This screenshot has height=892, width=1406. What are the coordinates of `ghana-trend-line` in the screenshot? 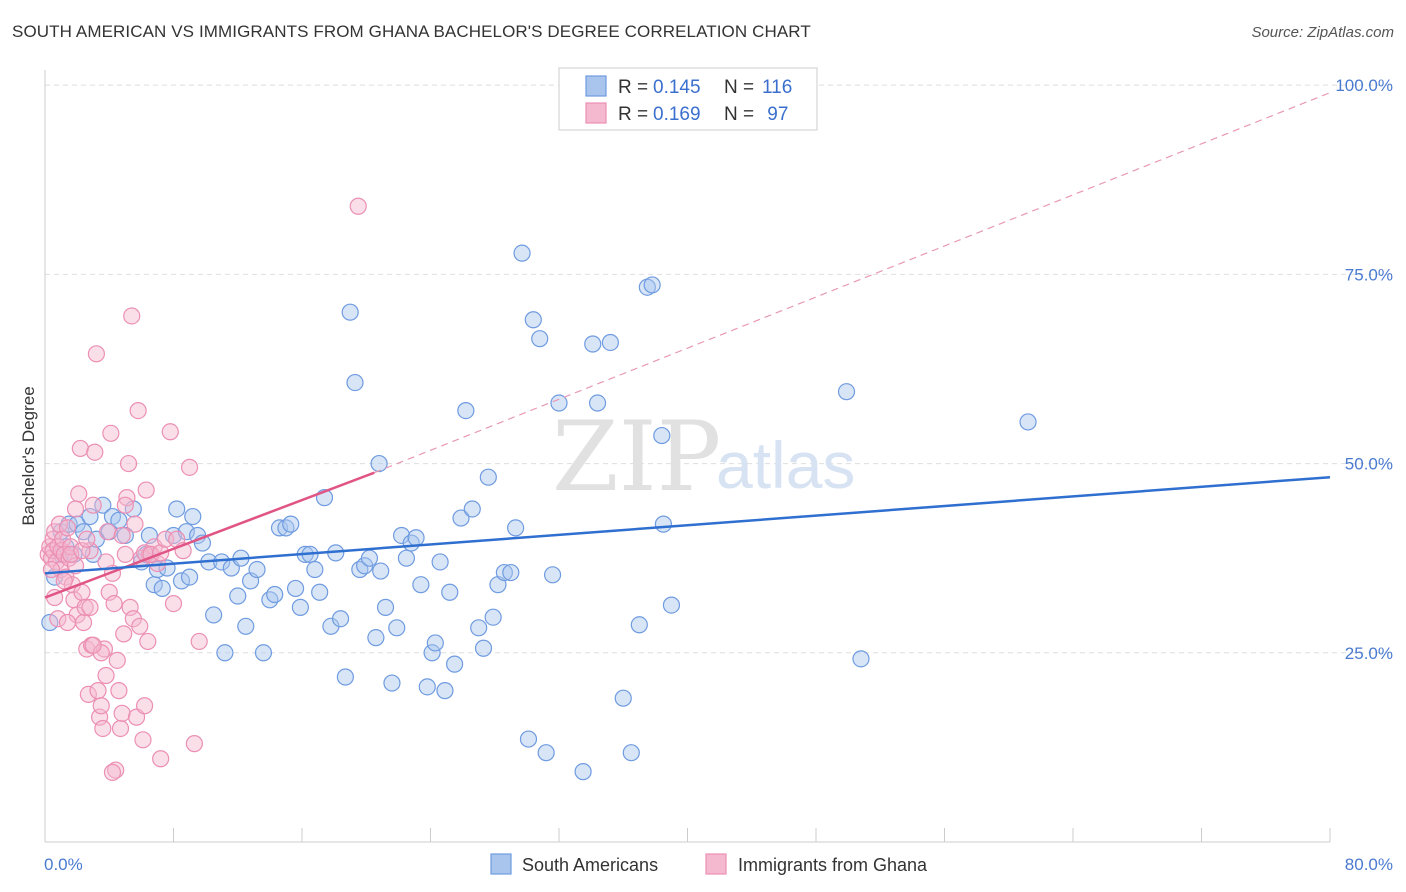 It's located at (209, 535).